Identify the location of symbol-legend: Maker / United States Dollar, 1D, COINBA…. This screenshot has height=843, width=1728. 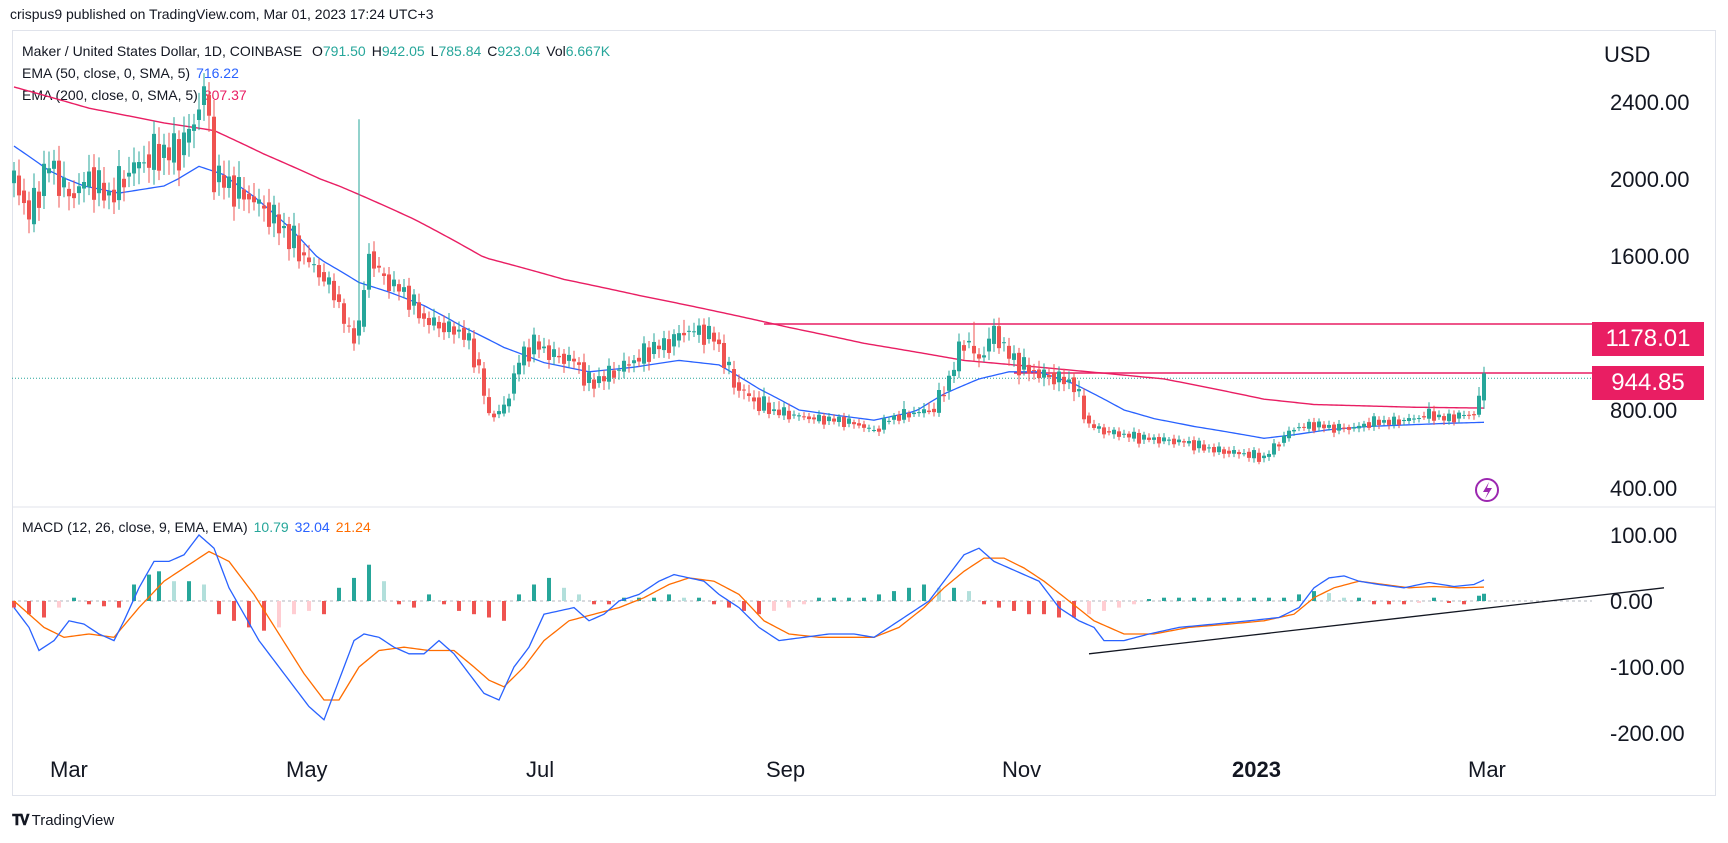
(316, 51).